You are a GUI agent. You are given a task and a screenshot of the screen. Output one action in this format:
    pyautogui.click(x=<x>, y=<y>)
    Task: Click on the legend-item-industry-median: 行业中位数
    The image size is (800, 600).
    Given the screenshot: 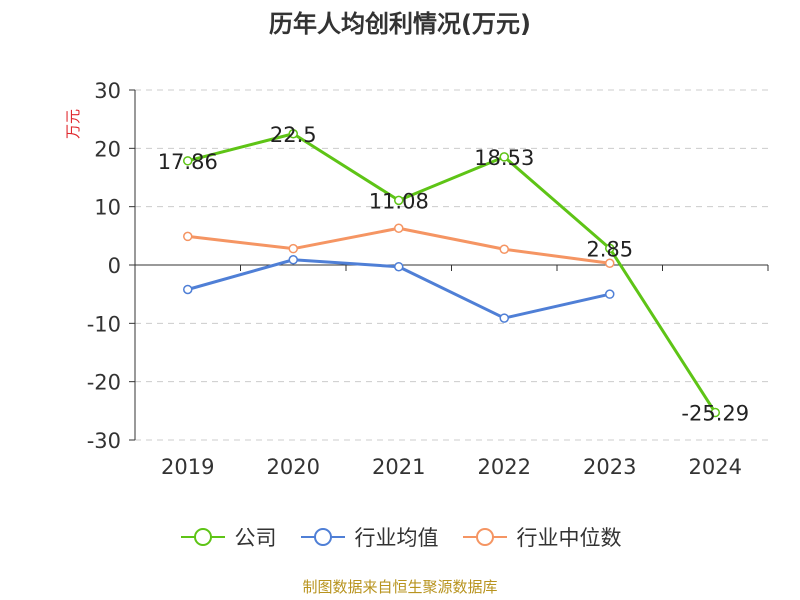 What is the action you would take?
    pyautogui.click(x=541, y=537)
    